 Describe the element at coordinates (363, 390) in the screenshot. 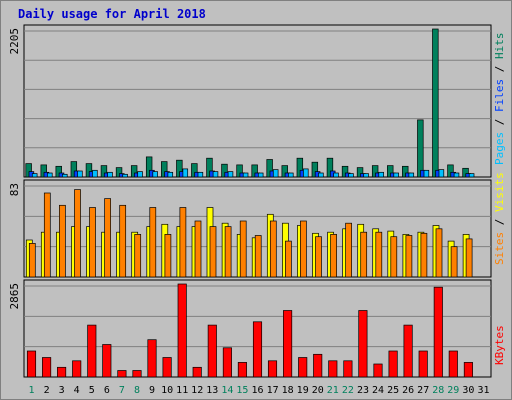

I see `day-label-23: 23` at that location.